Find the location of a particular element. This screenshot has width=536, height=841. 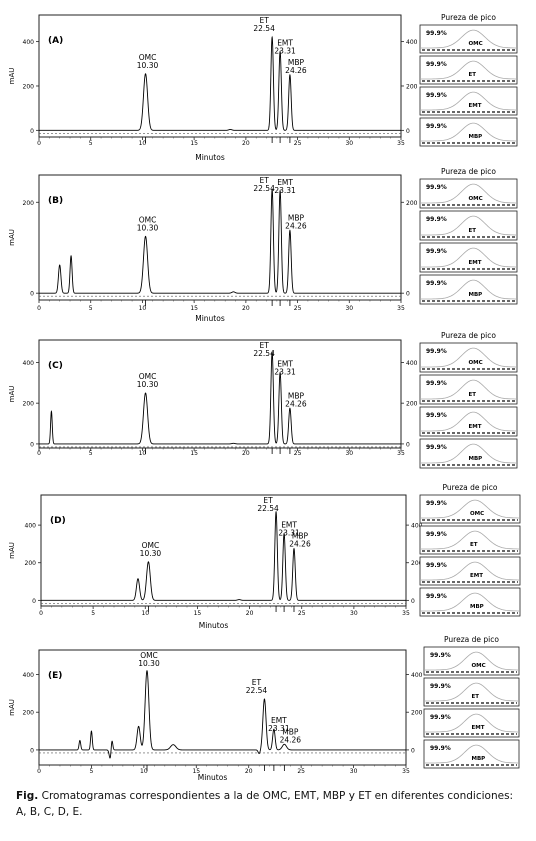

x-axis-label: Minutos is located at coordinates (214, 625).